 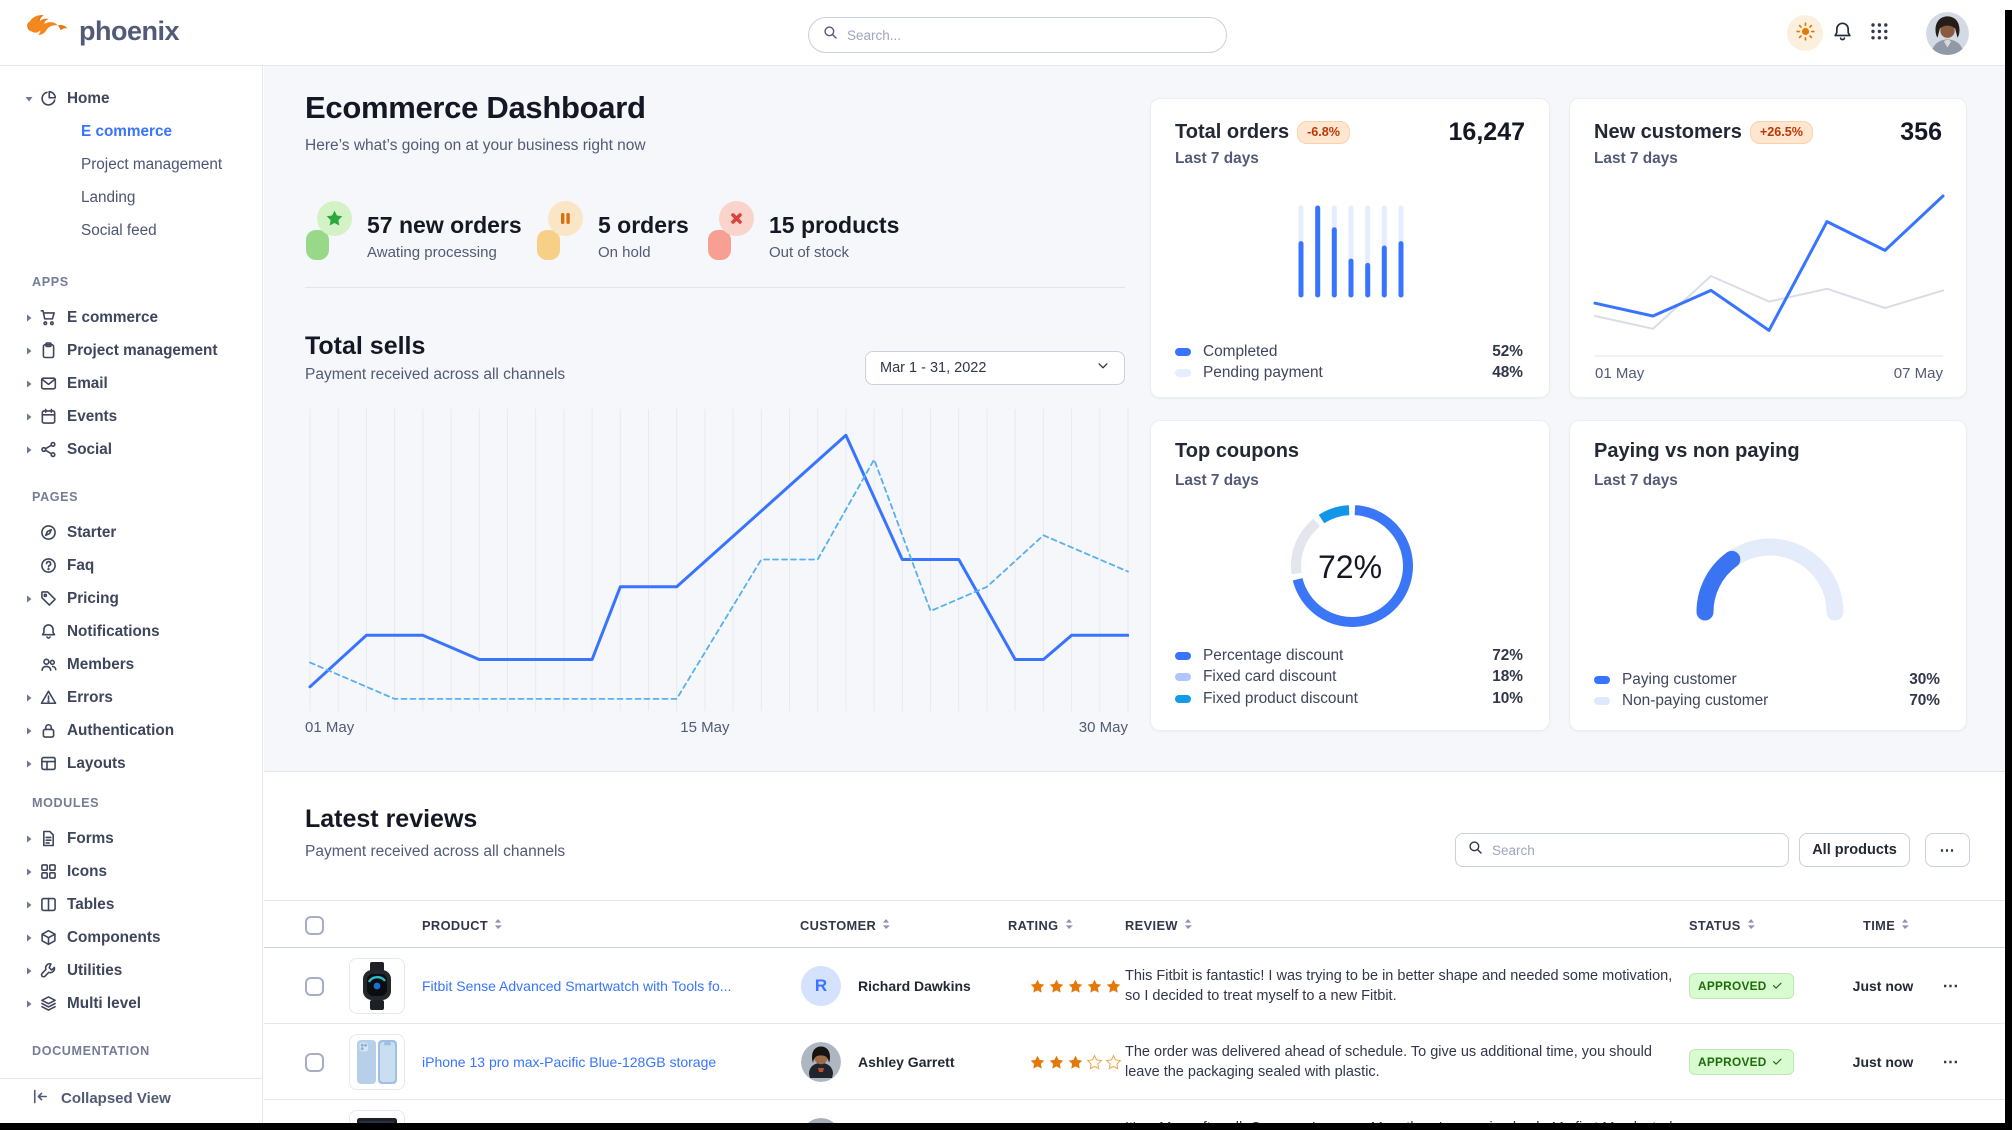 I want to click on stat-value: 5 orders, so click(x=643, y=225).